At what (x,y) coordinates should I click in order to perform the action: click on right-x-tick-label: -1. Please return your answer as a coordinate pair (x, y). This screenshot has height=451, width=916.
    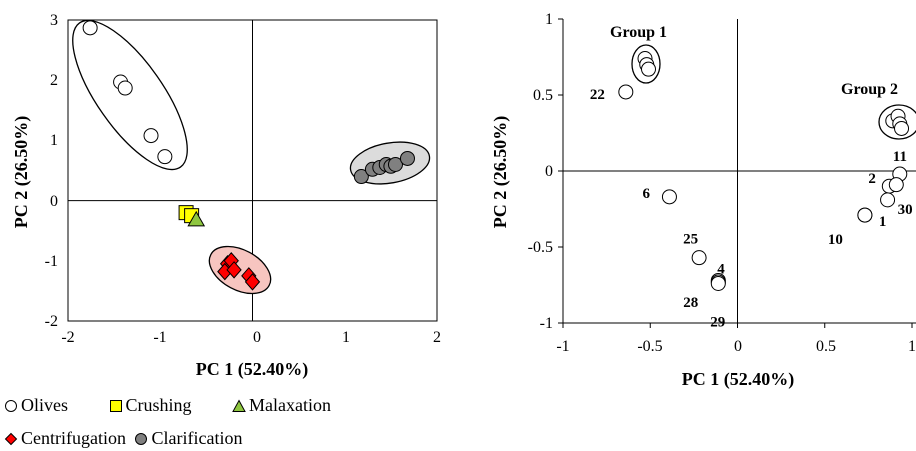
    Looking at the image, I should click on (562, 346).